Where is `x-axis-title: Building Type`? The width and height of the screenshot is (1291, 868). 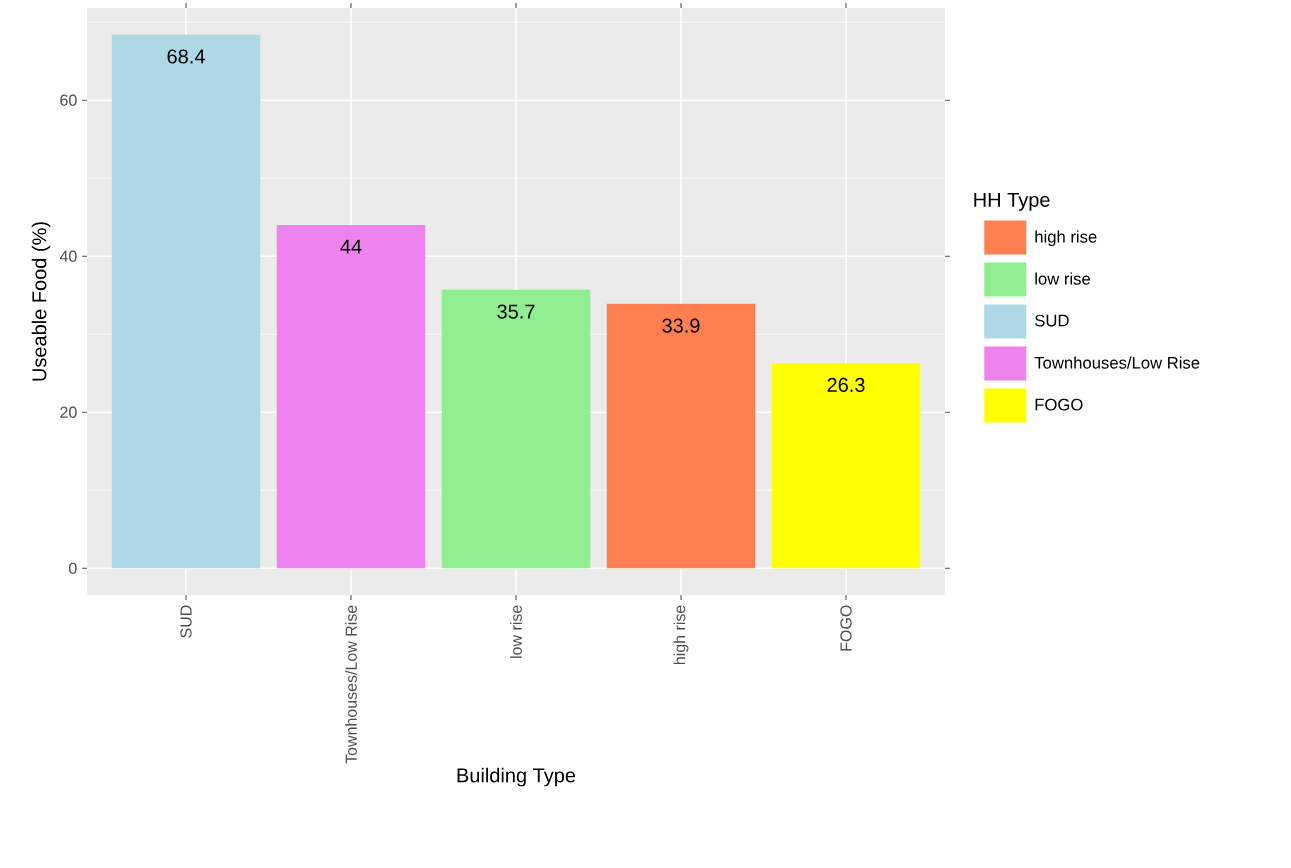 x-axis-title: Building Type is located at coordinates (516, 777).